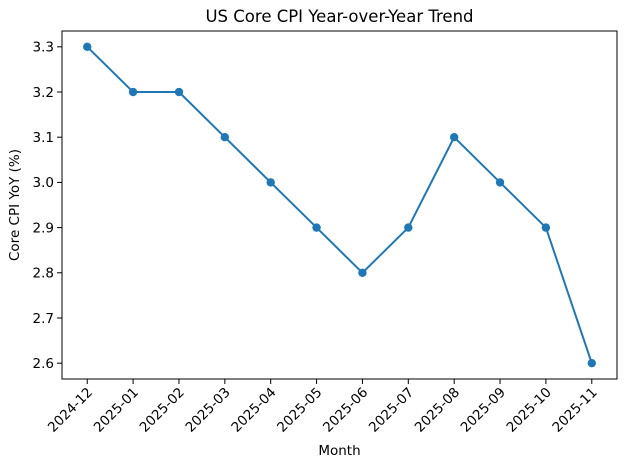 The width and height of the screenshot is (627, 470). I want to click on y-tick-label: 2.6, so click(43, 364).